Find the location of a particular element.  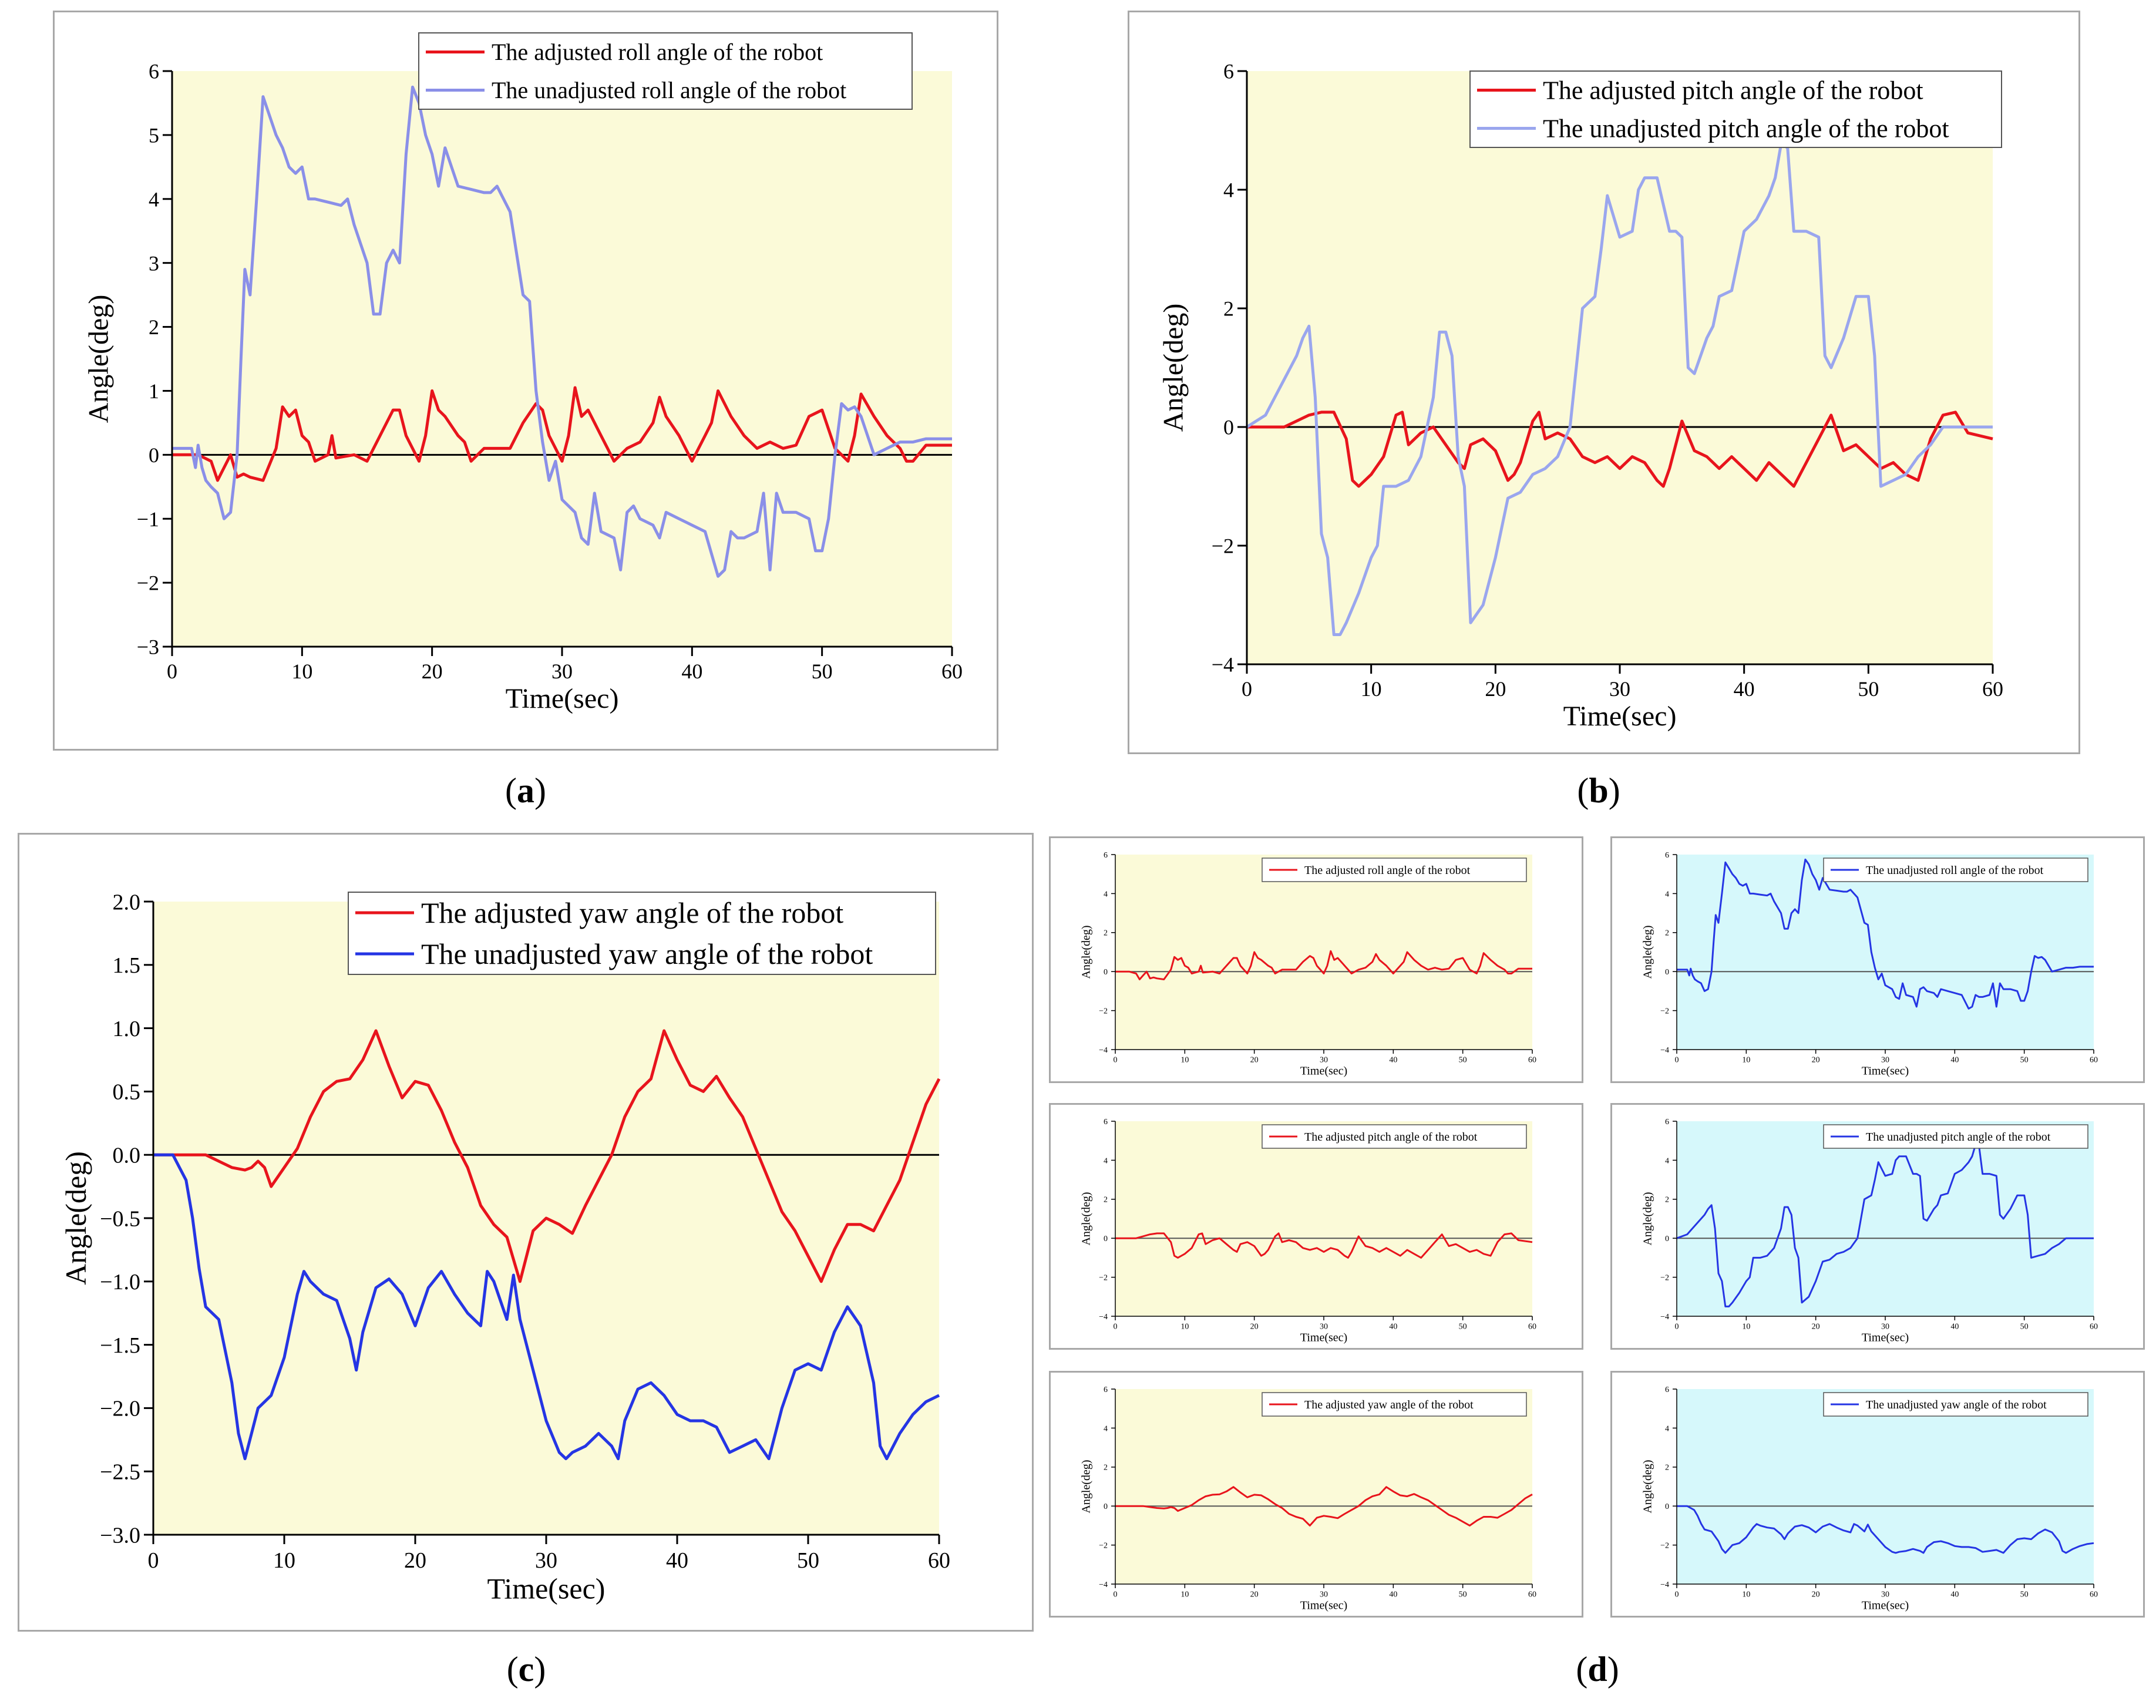

y-tick-label: 0.5 is located at coordinates (127, 1092).